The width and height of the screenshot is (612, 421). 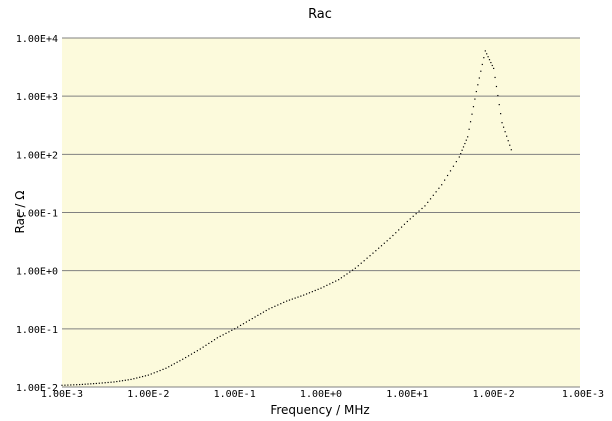 I want to click on y-tick-label: 1.00E-1, so click(x=37, y=214).